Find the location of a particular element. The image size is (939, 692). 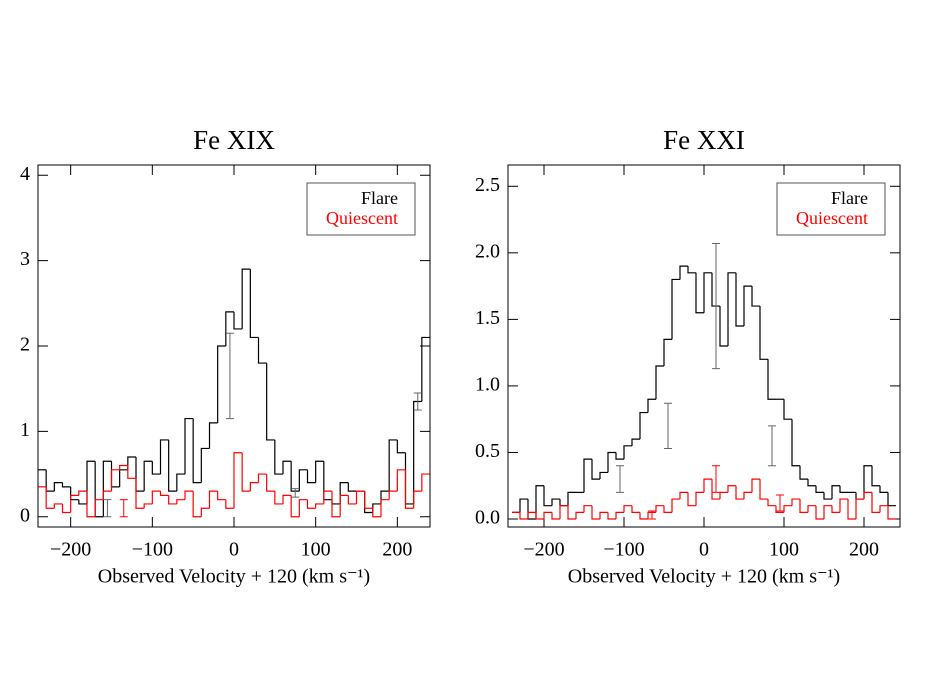

y-tick-label: 2.5 is located at coordinates (487, 185).